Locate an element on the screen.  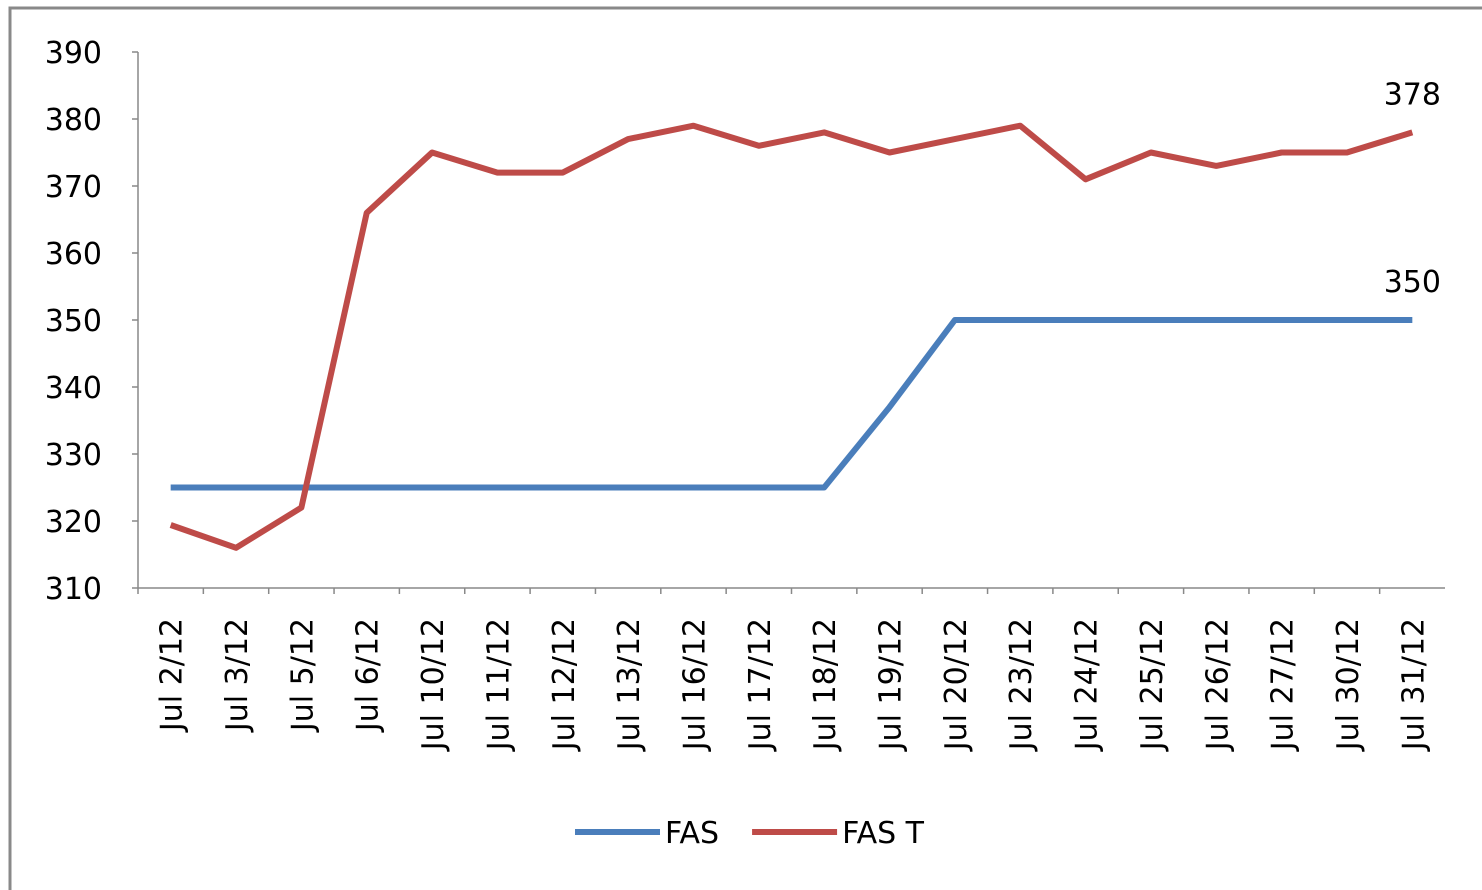
y-tick-label: 350 is located at coordinates (73, 321).